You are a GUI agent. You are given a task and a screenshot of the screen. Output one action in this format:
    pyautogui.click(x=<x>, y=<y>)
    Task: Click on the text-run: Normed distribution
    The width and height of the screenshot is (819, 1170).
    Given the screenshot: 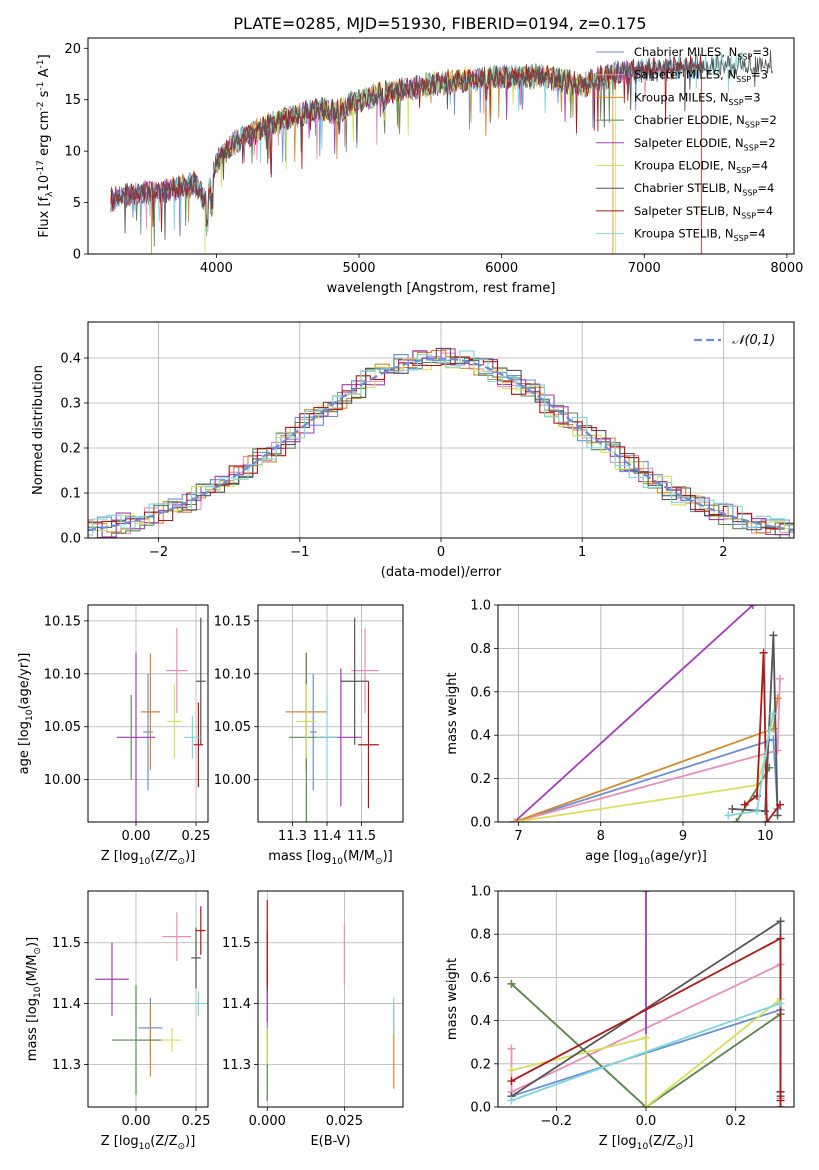 What is the action you would take?
    pyautogui.click(x=38, y=430)
    